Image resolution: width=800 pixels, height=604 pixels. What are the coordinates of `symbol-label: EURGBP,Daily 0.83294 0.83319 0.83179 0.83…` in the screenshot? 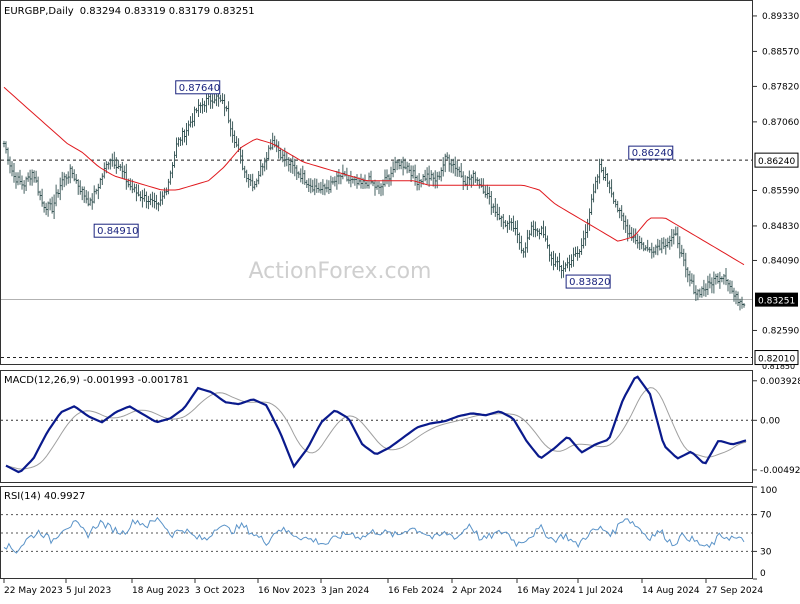 It's located at (129, 11).